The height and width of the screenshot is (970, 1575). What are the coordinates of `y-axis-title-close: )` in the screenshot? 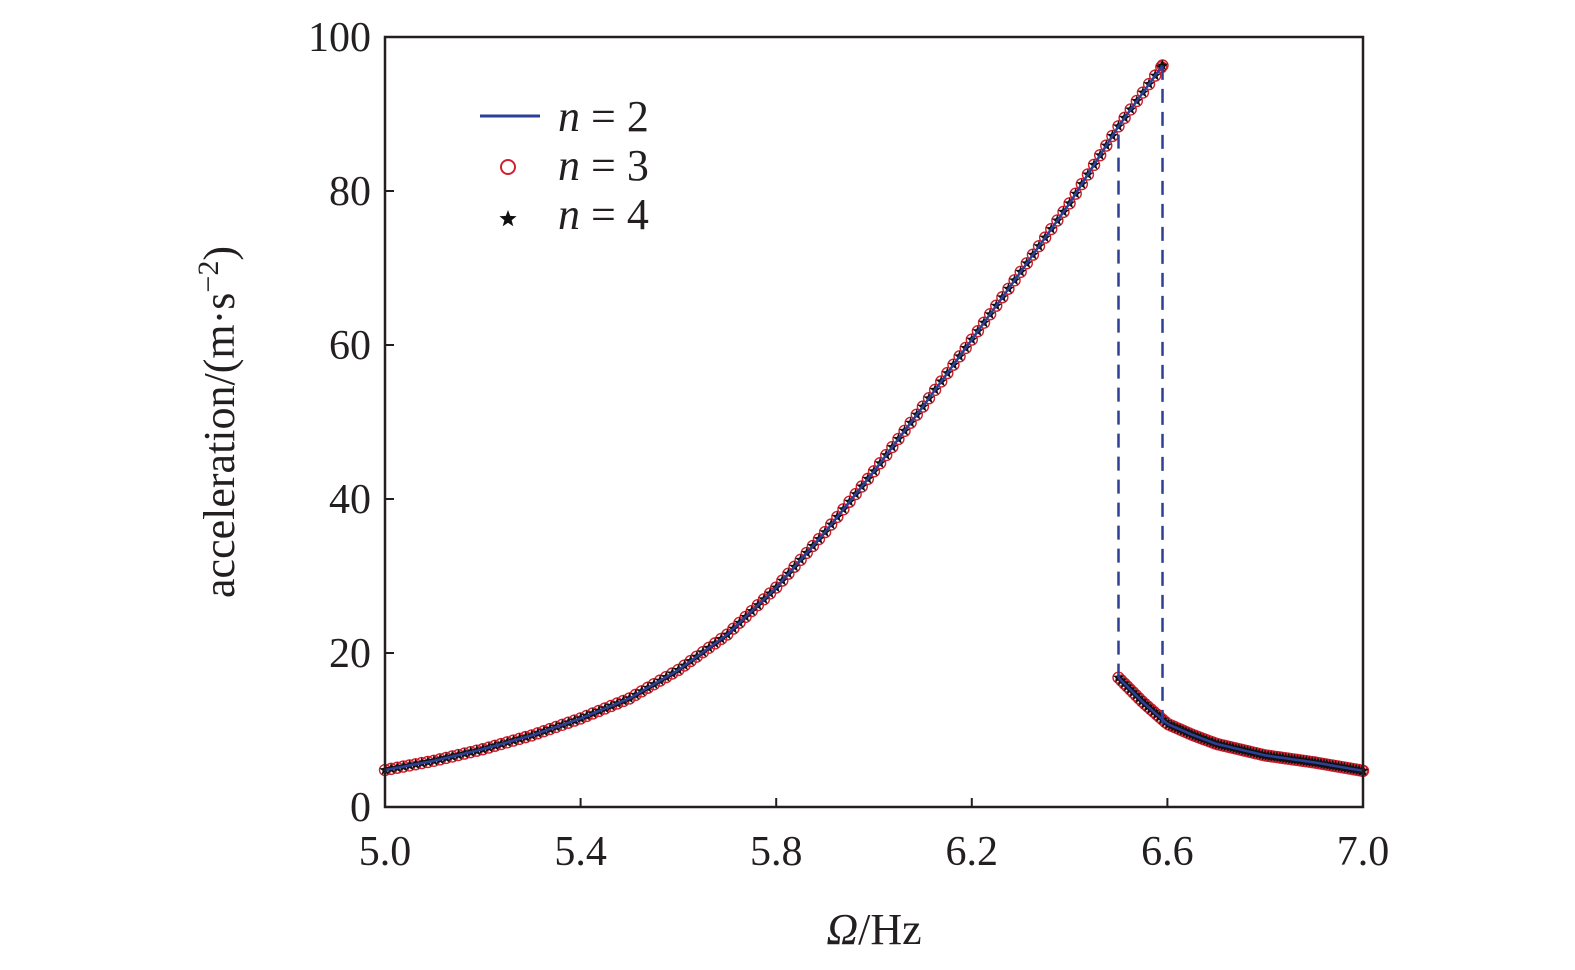 It's located at (219, 253).